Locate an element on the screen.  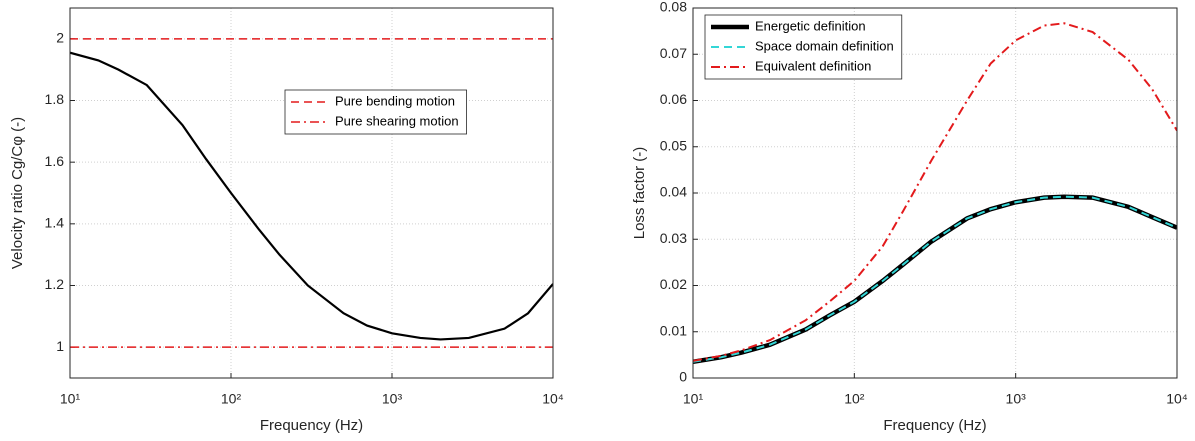
y-tick-label: 0.05 is located at coordinates (673, 145).